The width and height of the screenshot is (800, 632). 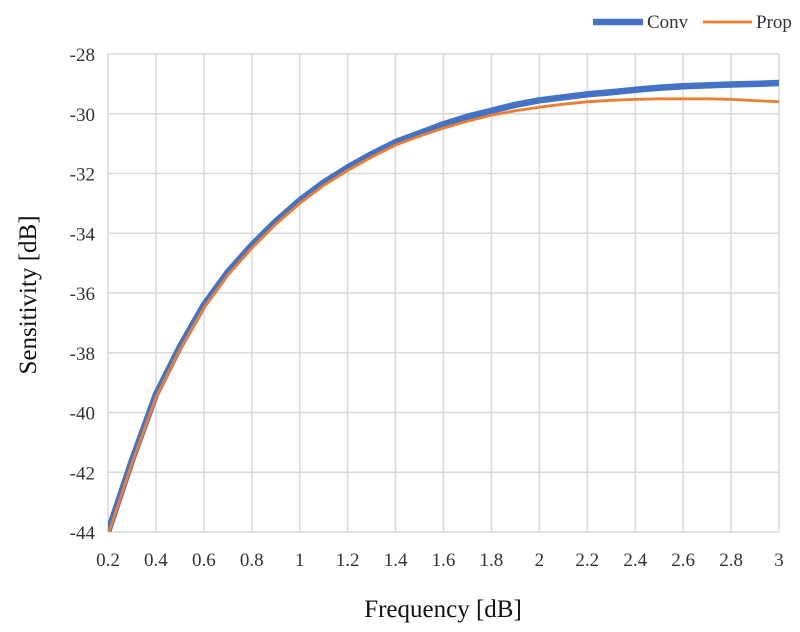 I want to click on legend: Conv Prop, so click(x=692, y=22).